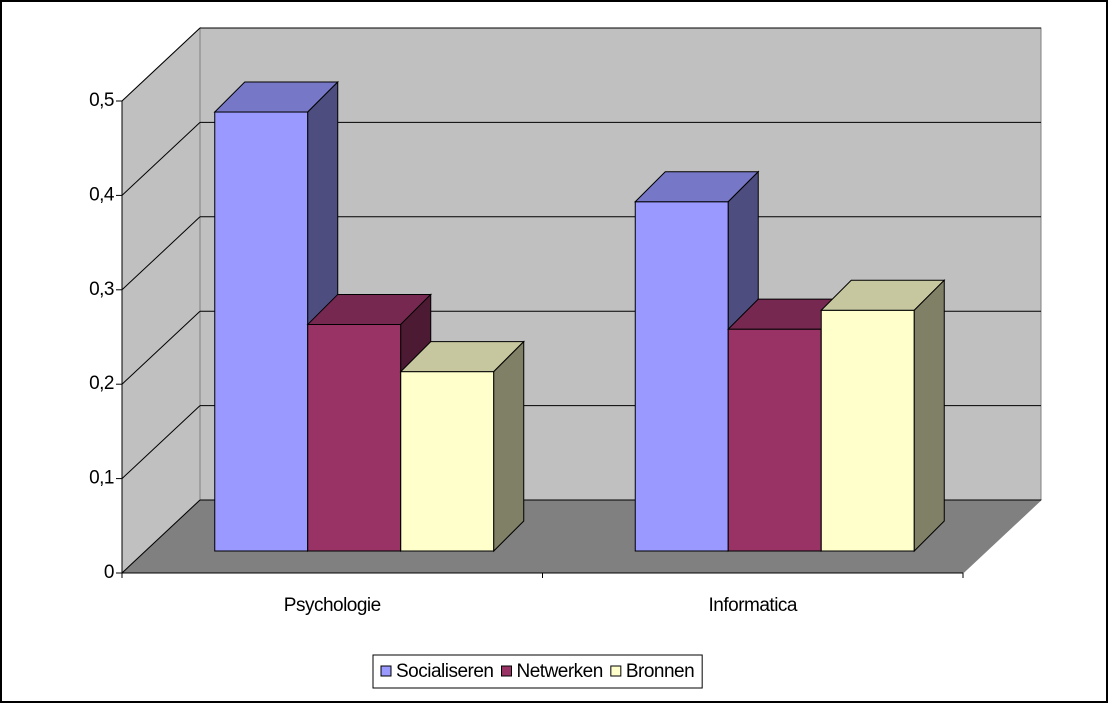  I want to click on y-tick-label: 0,3, so click(101, 289).